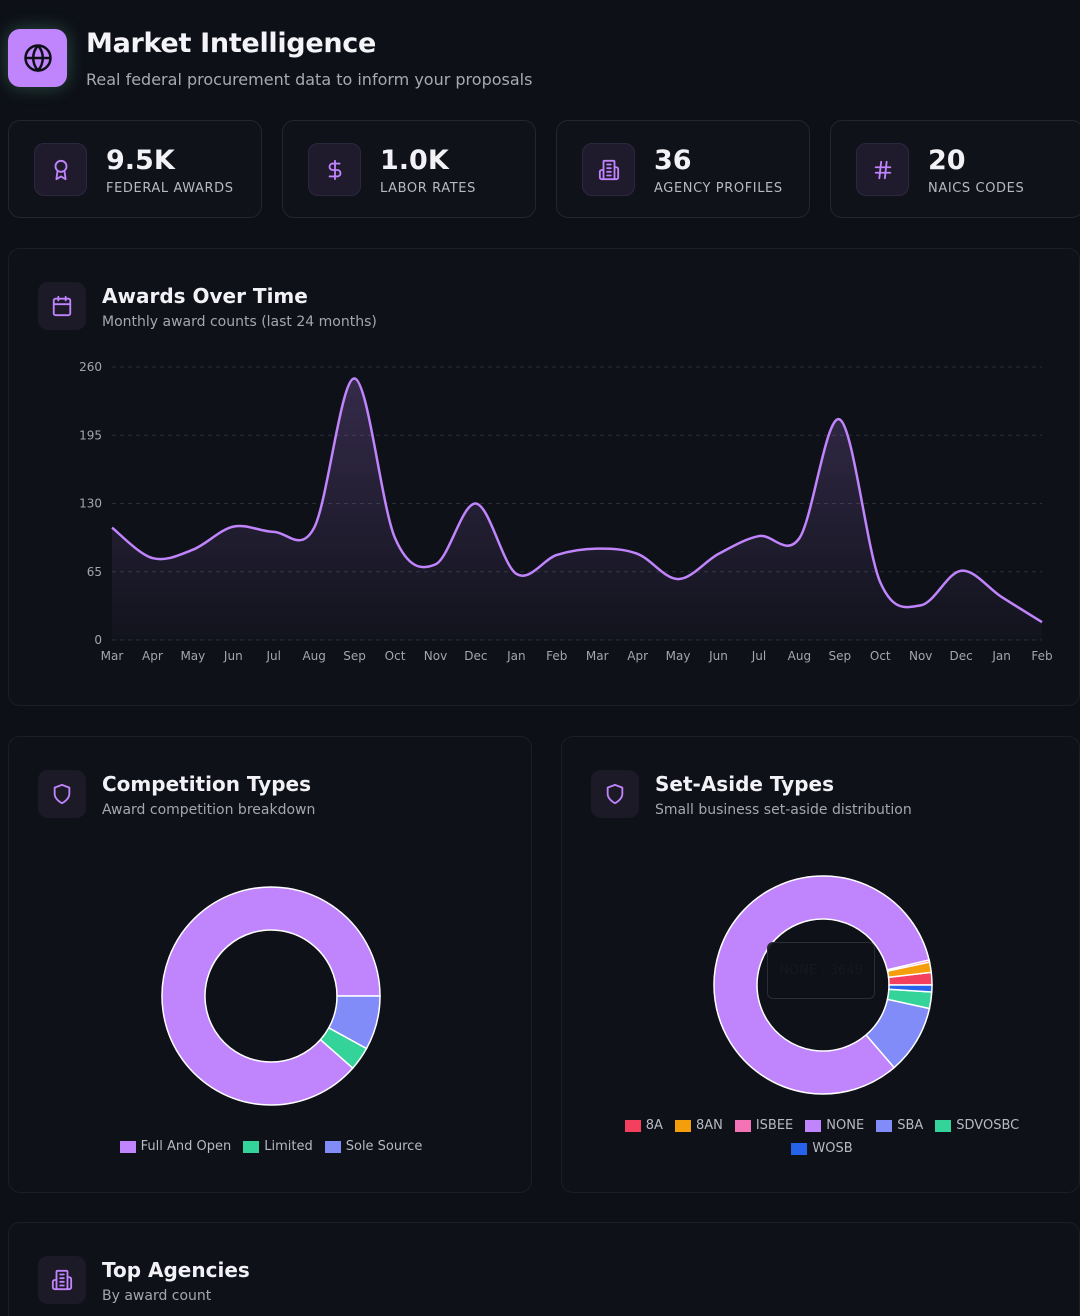  What do you see at coordinates (882, 169) in the screenshot?
I see `hash-icon` at bounding box center [882, 169].